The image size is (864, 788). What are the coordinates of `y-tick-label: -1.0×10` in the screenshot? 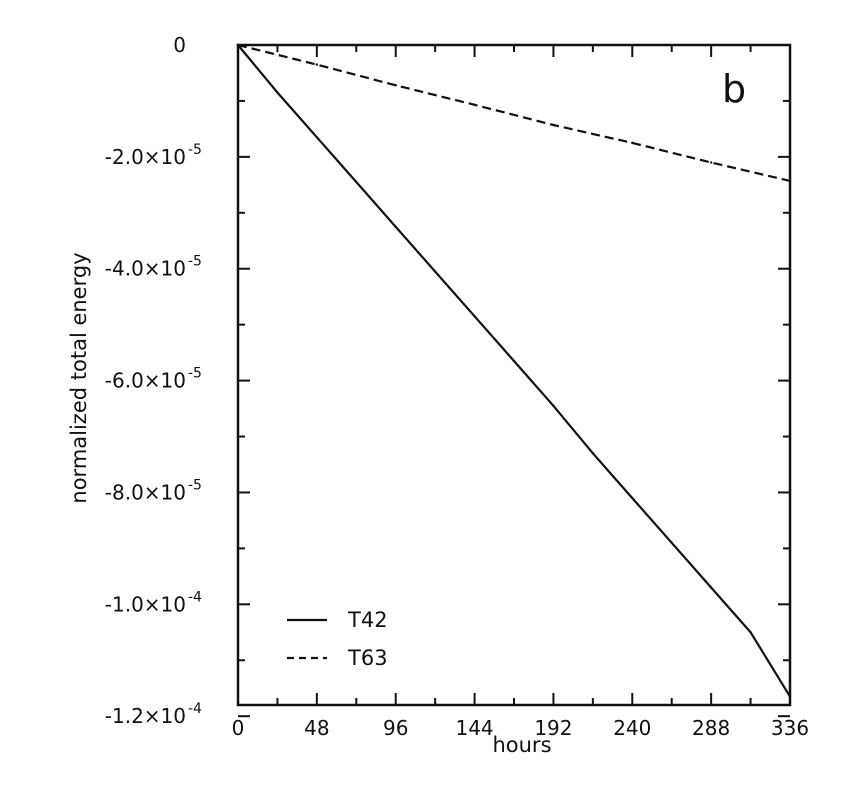 It's located at (145, 604).